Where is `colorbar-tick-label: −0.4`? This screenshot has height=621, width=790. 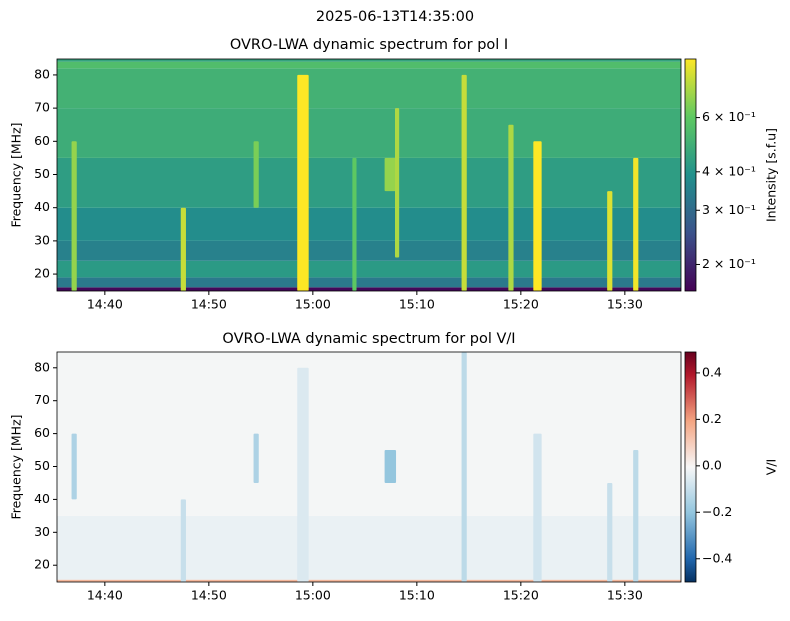 colorbar-tick-label: −0.4 is located at coordinates (717, 557).